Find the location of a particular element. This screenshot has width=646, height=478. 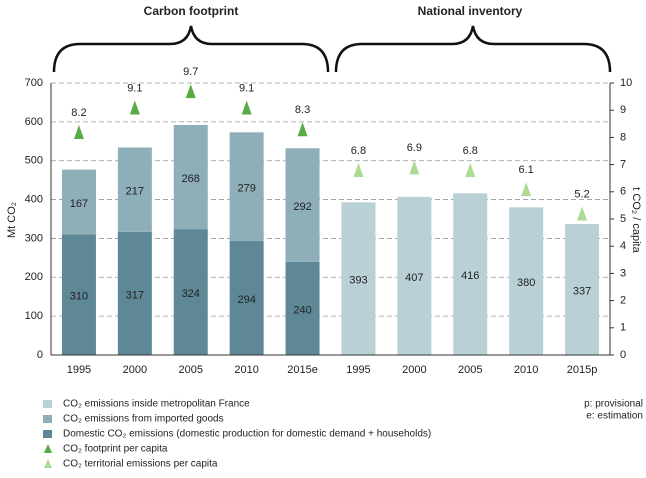

y2-tick-label: 10 is located at coordinates (626, 83).